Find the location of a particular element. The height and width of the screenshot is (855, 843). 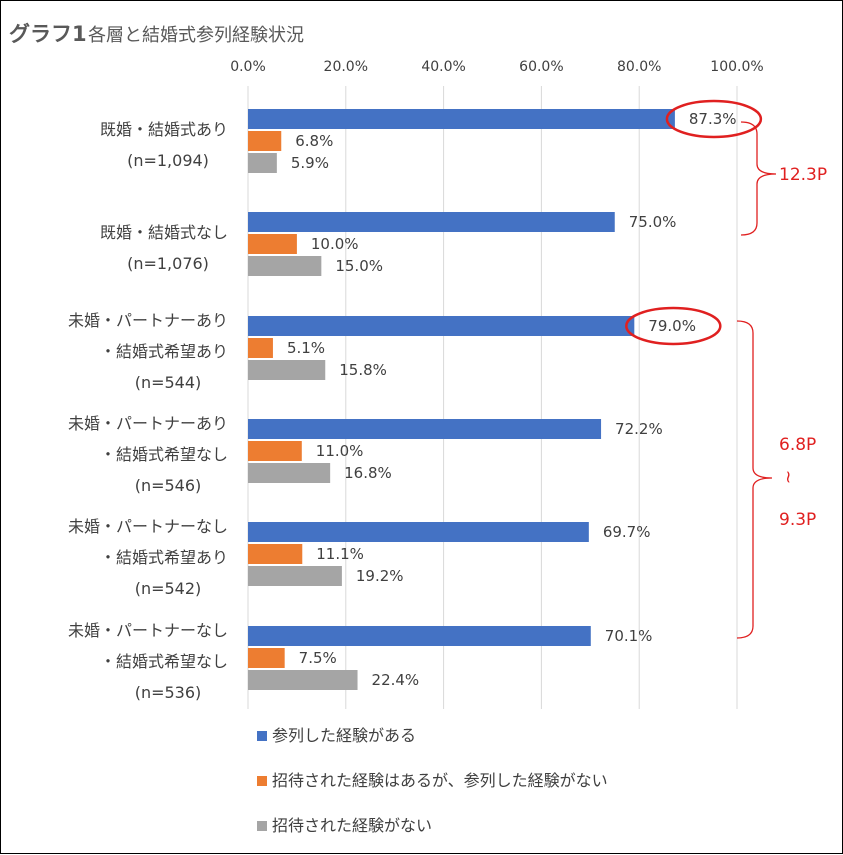

x-tick-label: 100.0% is located at coordinates (736, 67).